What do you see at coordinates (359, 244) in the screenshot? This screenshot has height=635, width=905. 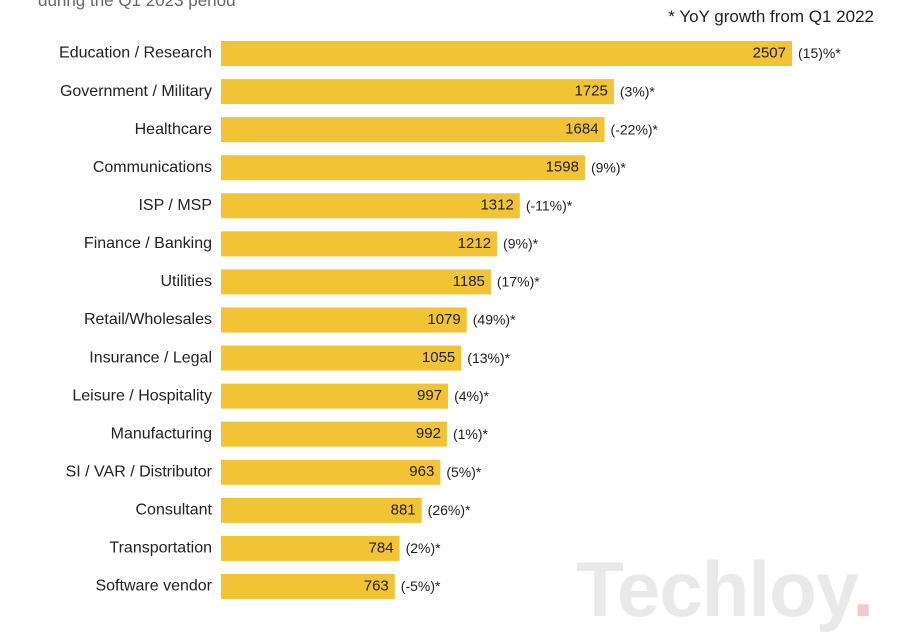 I see `bar-finance-banking` at bounding box center [359, 244].